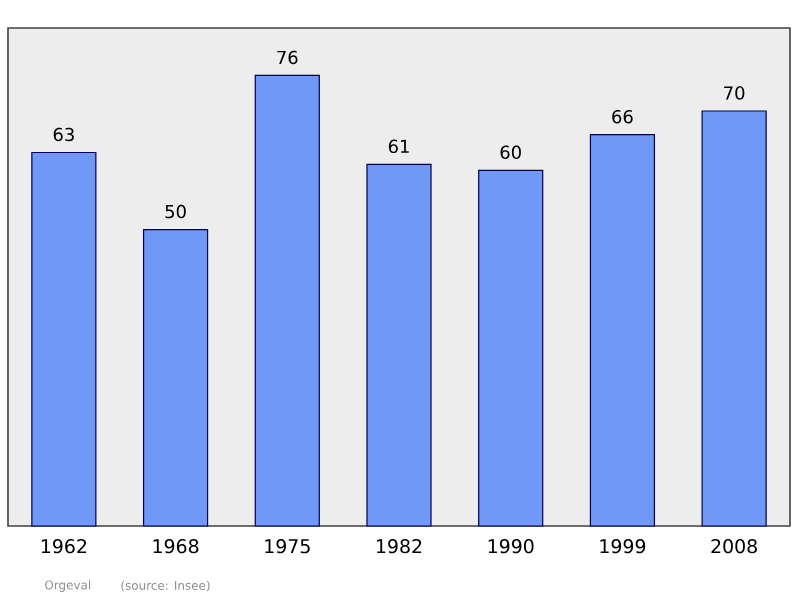  I want to click on x-tick-label: 1999, so click(623, 546).